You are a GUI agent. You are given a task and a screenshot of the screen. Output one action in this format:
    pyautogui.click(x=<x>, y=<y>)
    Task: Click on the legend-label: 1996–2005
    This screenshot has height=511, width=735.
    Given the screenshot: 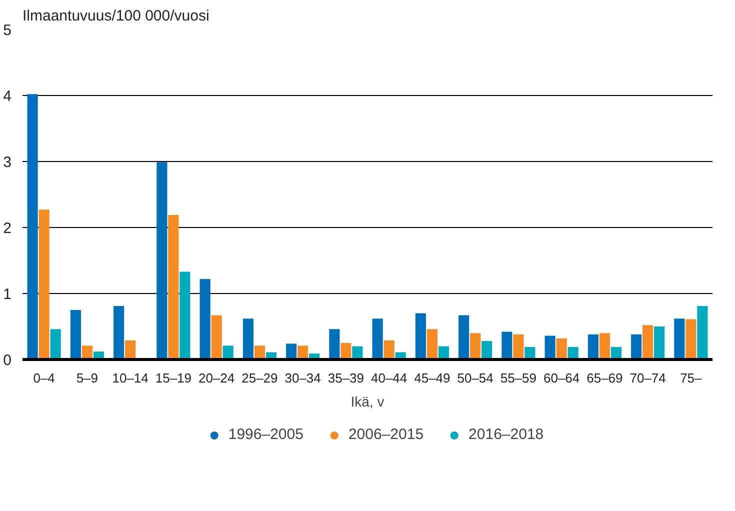 What is the action you would take?
    pyautogui.click(x=266, y=434)
    